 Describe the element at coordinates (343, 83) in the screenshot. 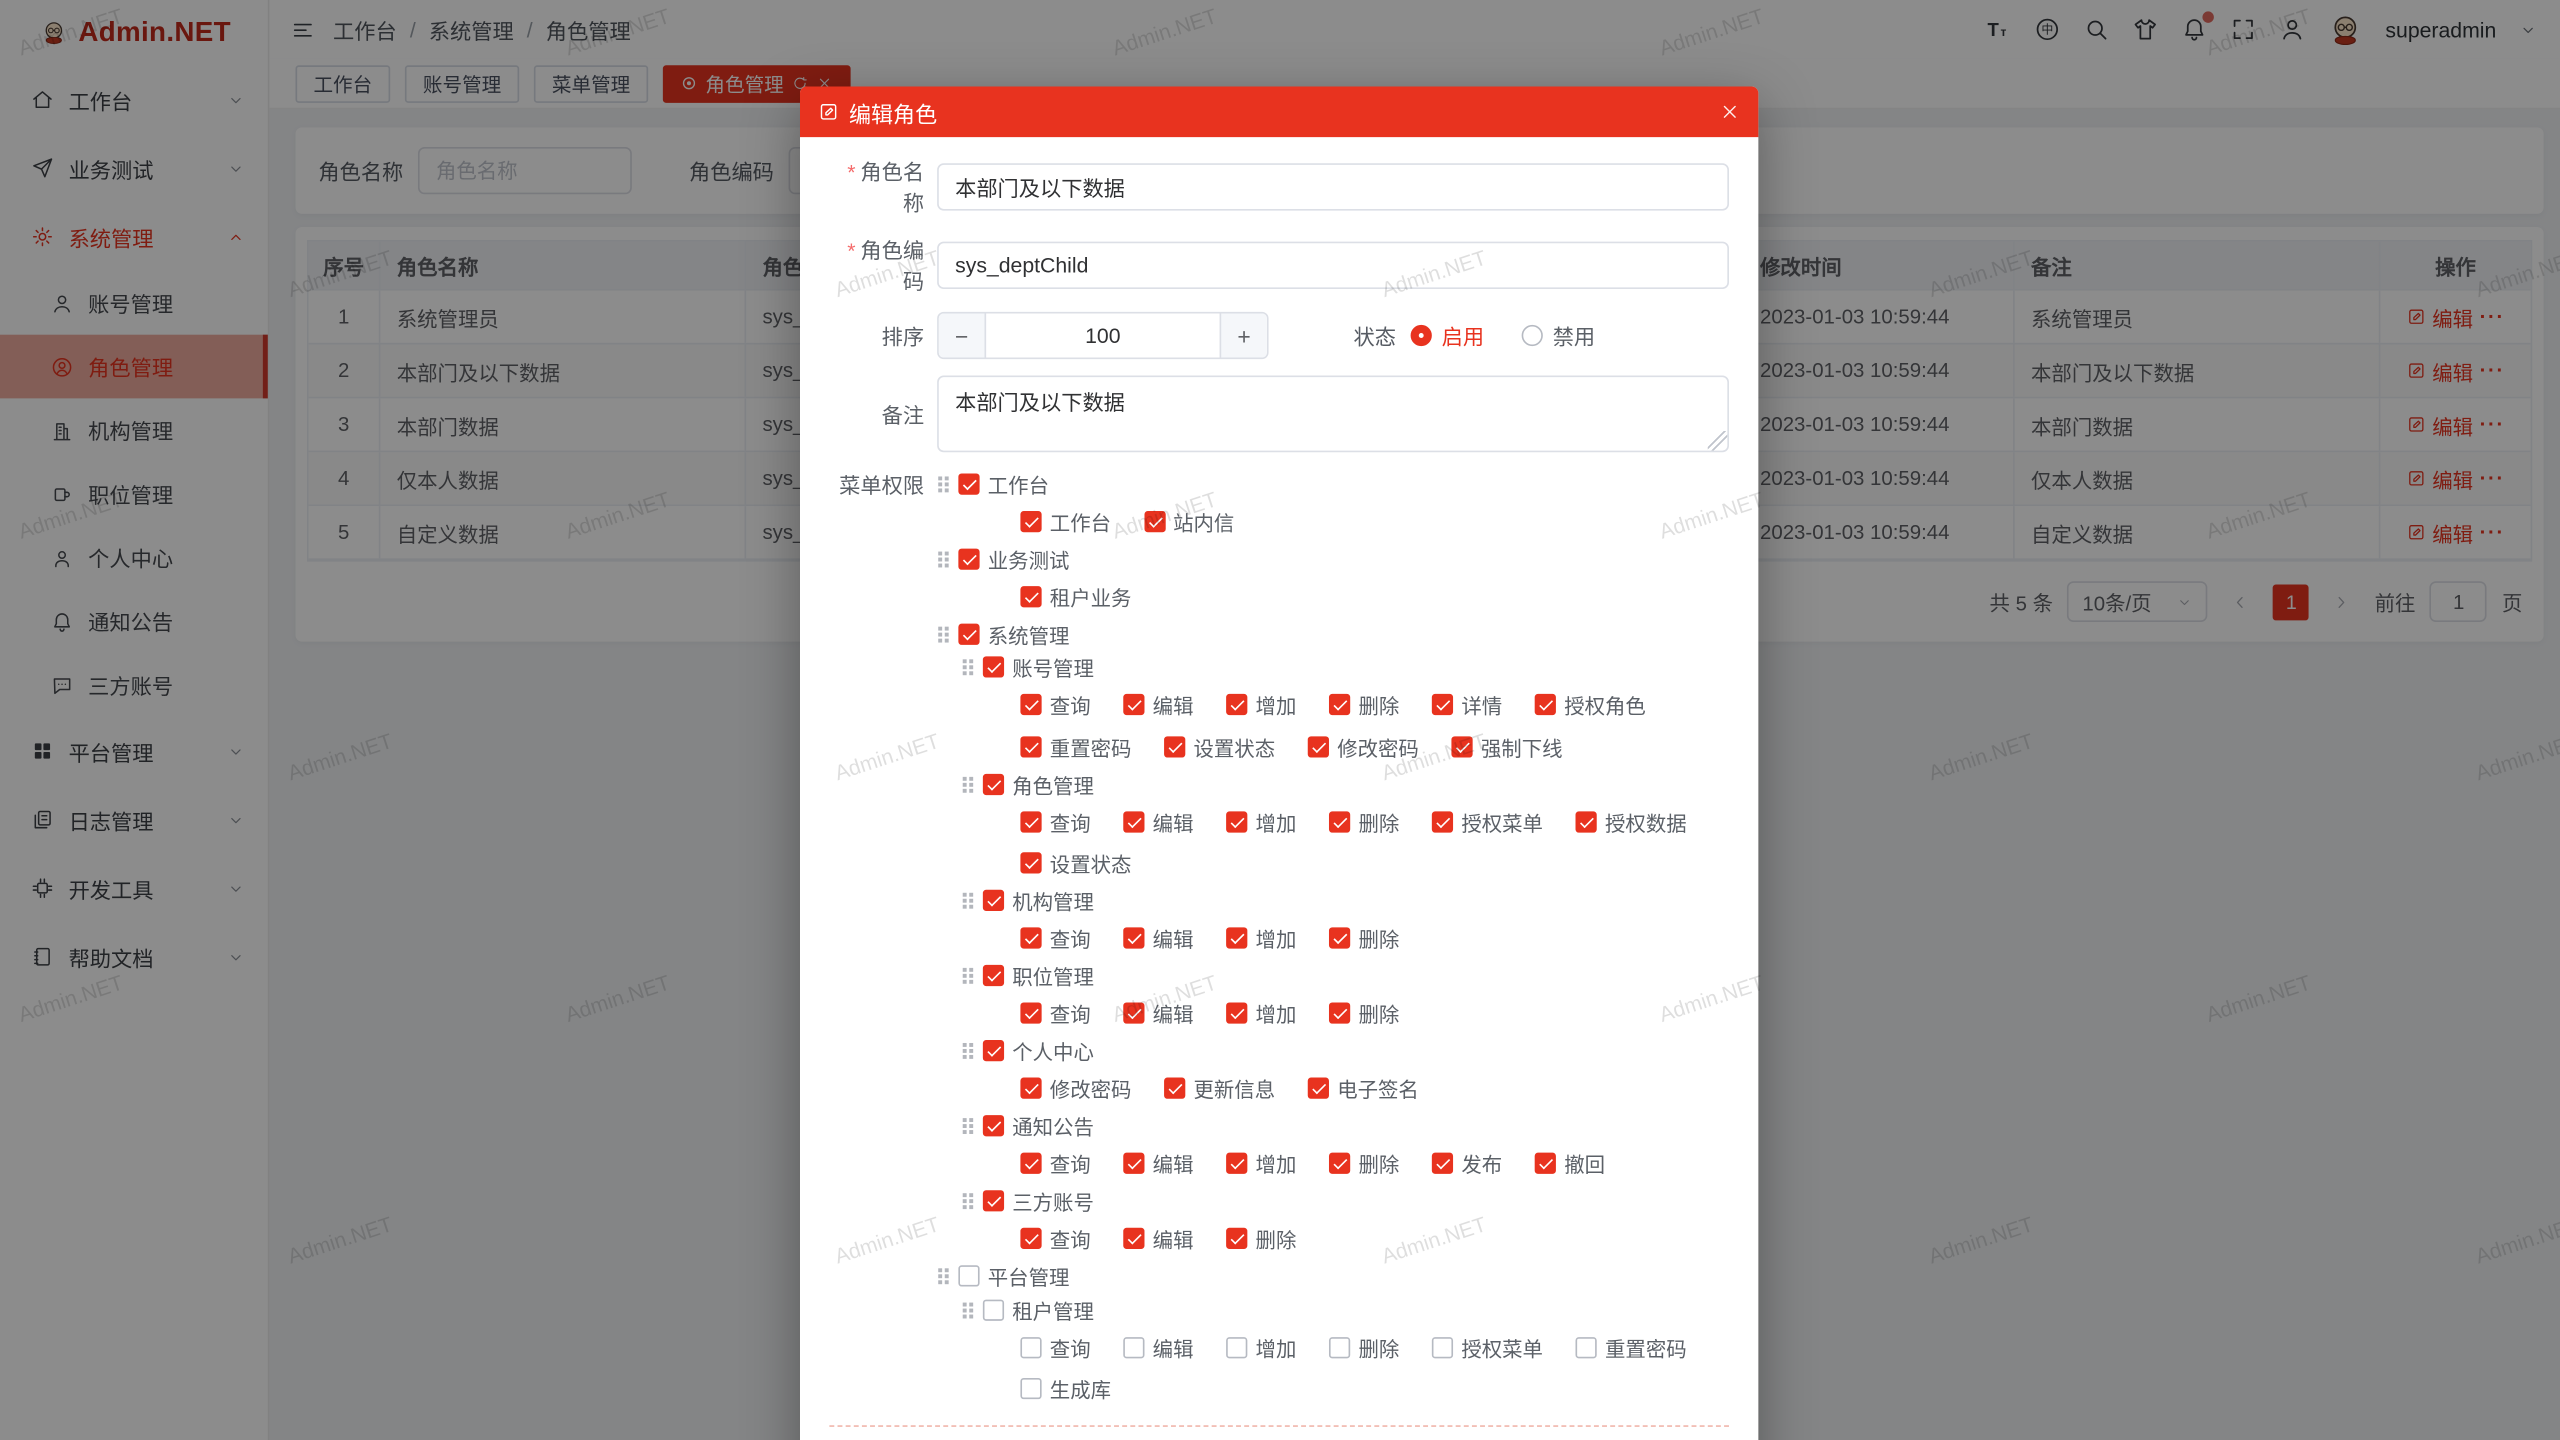

I see `tab: 工作台` at that location.